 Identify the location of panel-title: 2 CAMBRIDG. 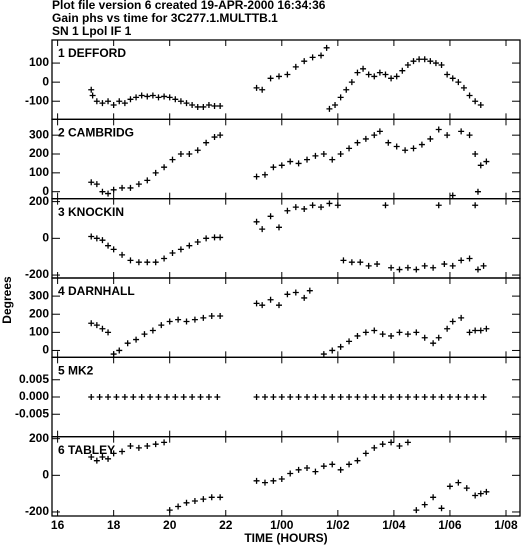
(96, 133).